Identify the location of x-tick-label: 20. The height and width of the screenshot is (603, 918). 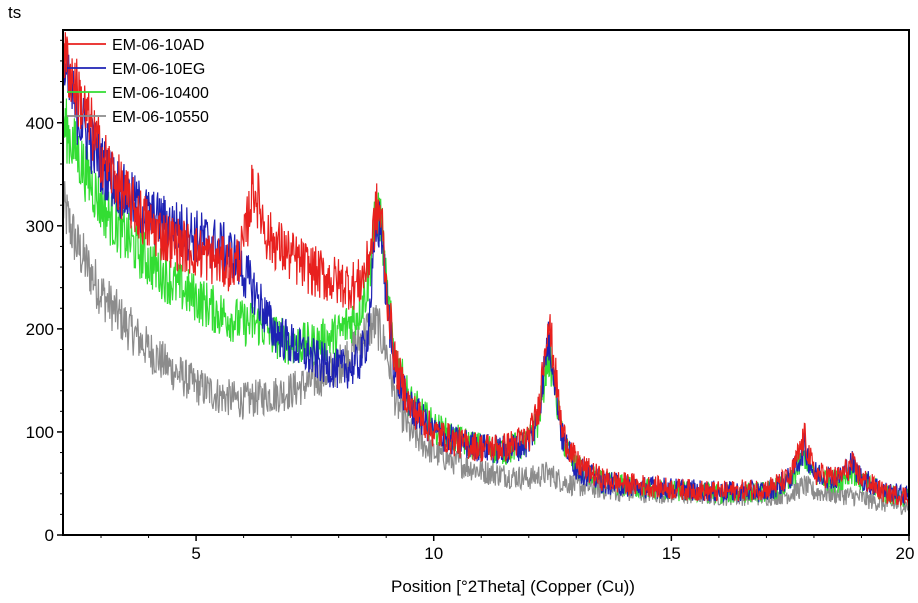
(905, 553).